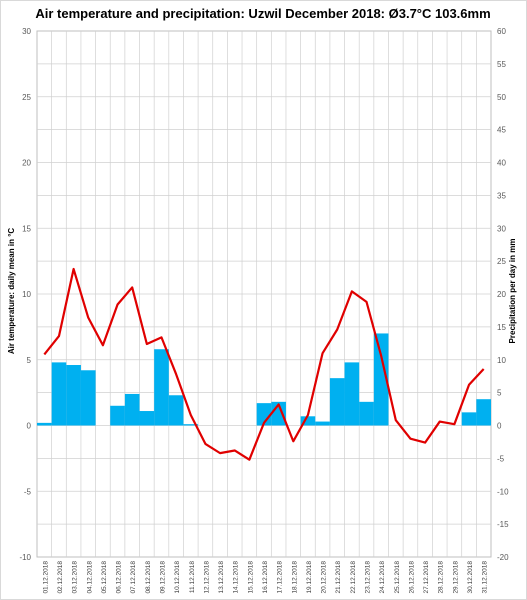  What do you see at coordinates (60, 577) in the screenshot?
I see `x-tick-label: 02.12.2018` at bounding box center [60, 577].